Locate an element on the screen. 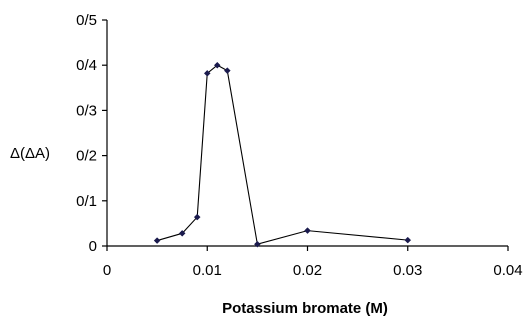 This screenshot has height=320, width=531. x-tick-label: 0.02 is located at coordinates (307, 270).